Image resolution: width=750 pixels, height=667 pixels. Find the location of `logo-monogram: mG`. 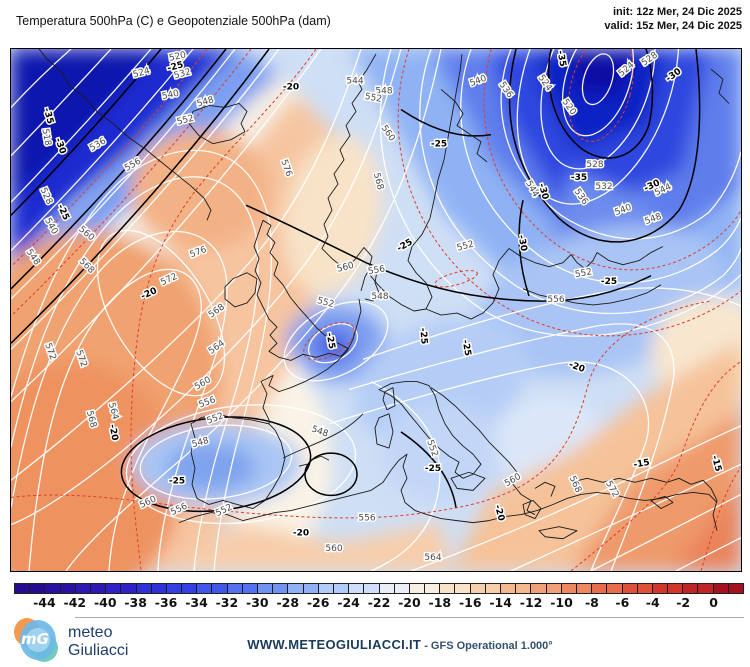

logo-monogram: mG is located at coordinates (35, 639).